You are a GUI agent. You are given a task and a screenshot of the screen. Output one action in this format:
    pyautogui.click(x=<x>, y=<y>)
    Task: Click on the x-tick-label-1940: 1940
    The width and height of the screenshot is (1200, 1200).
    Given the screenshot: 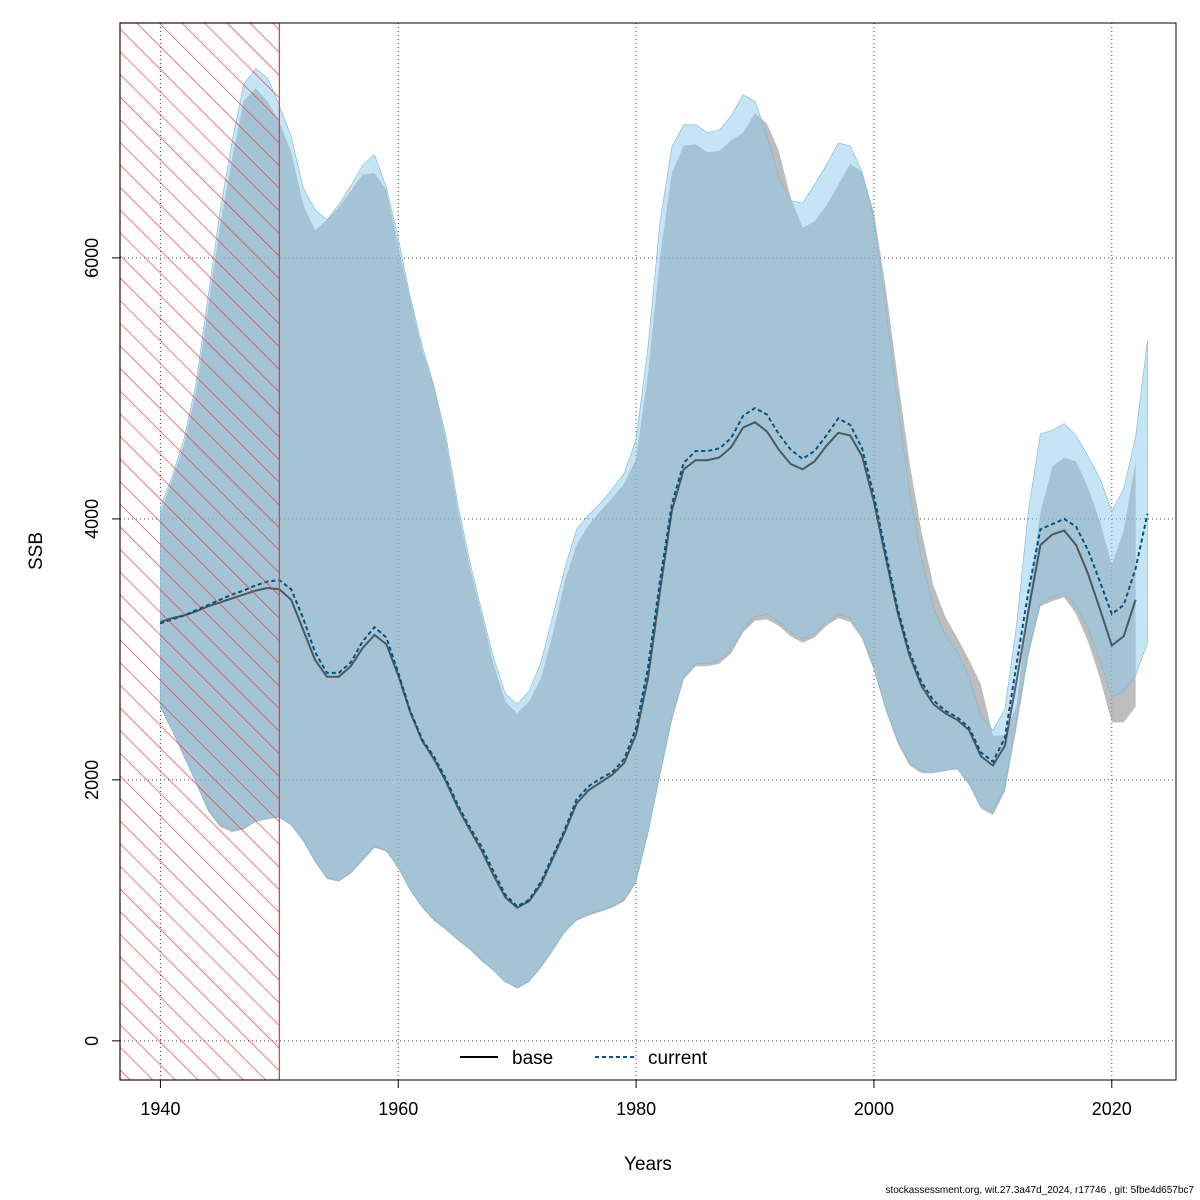 What is the action you would take?
    pyautogui.click(x=160, y=1109)
    